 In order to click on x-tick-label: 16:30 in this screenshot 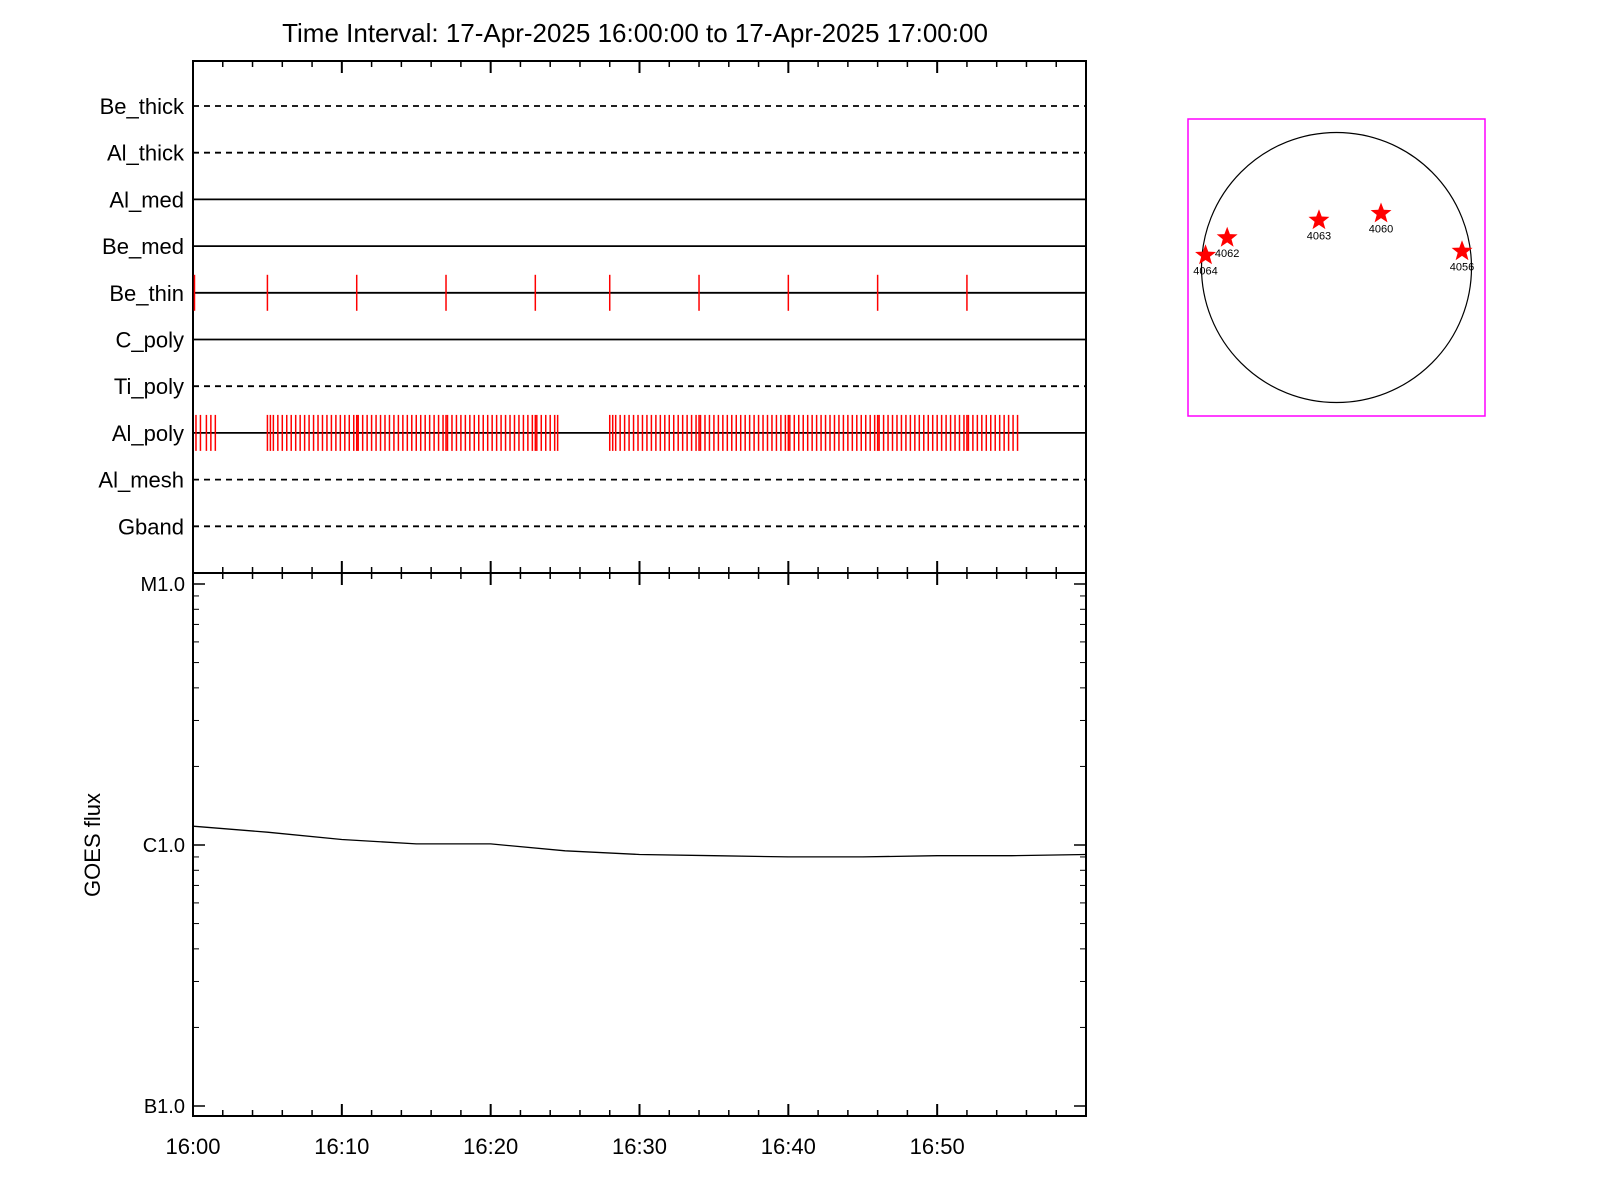, I will do `click(639, 1146)`.